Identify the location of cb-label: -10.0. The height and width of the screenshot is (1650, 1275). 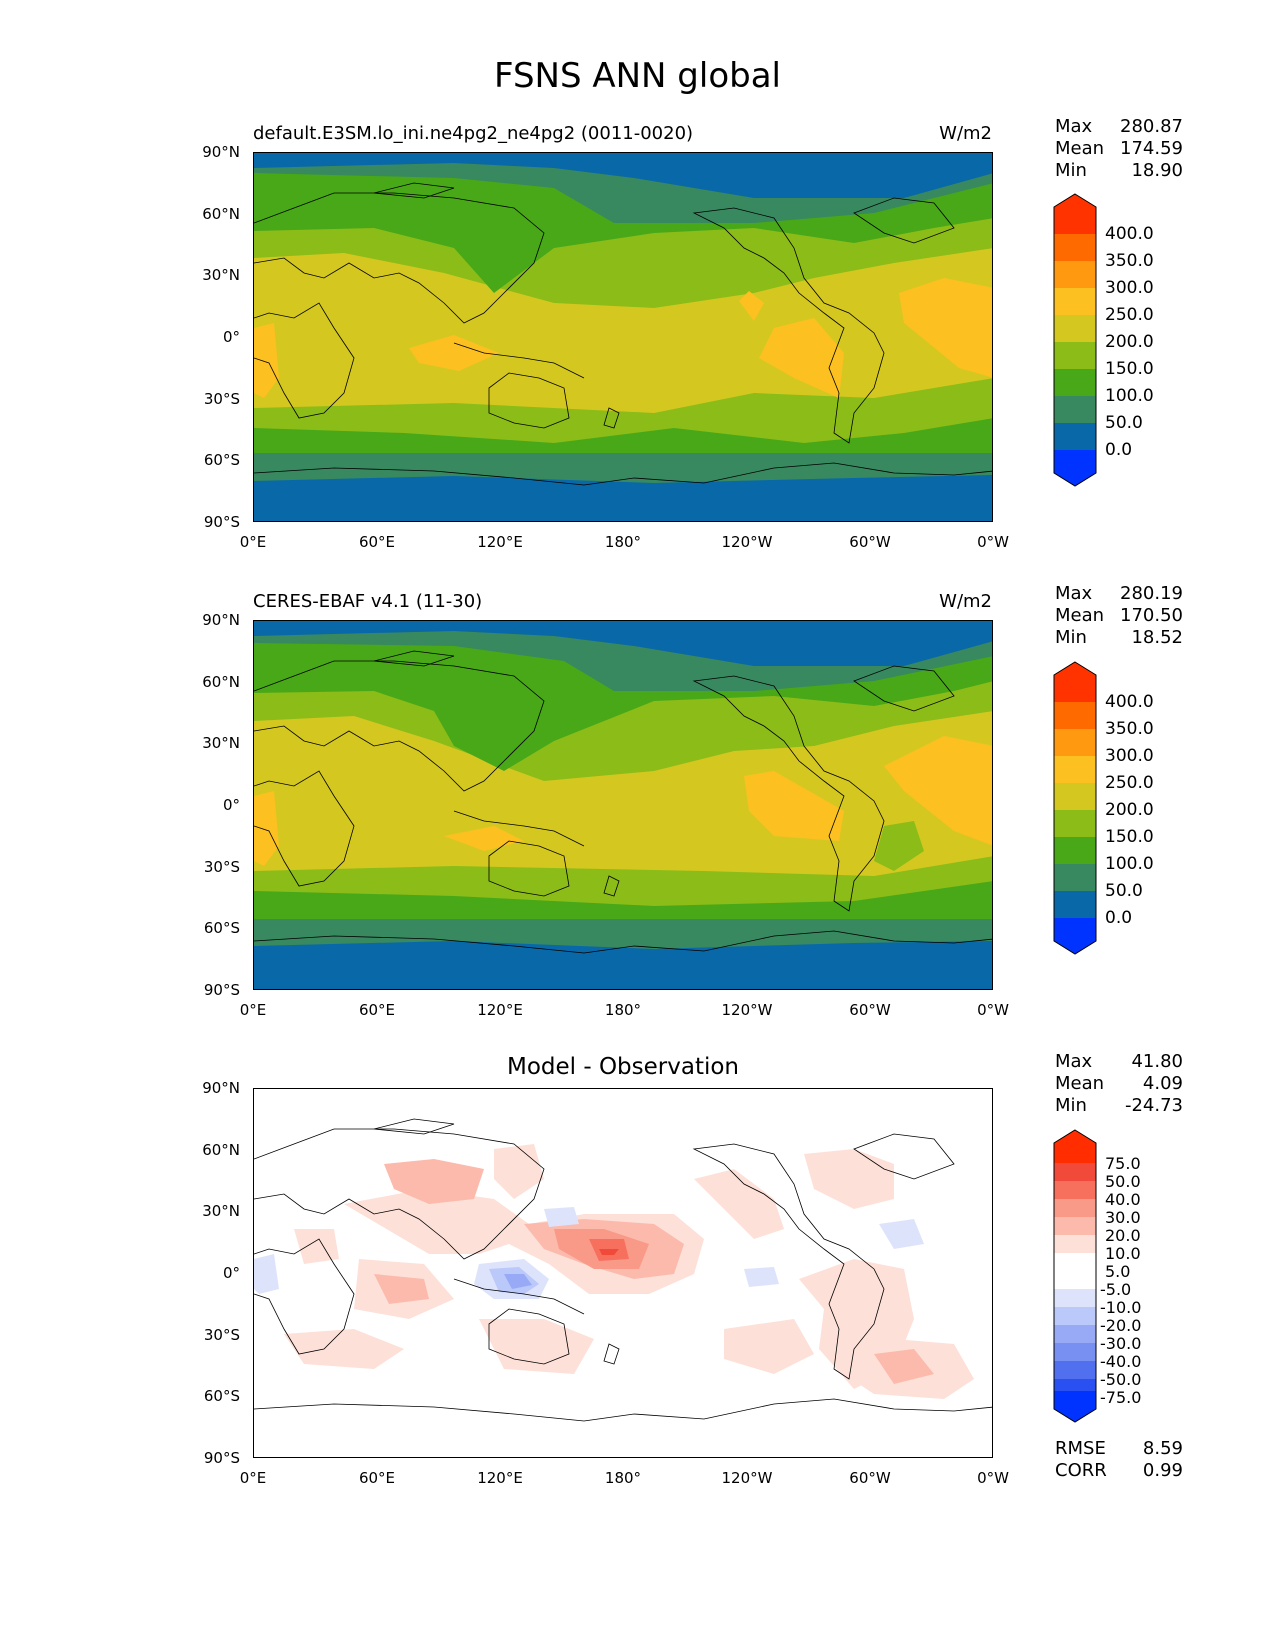
(1121, 1307).